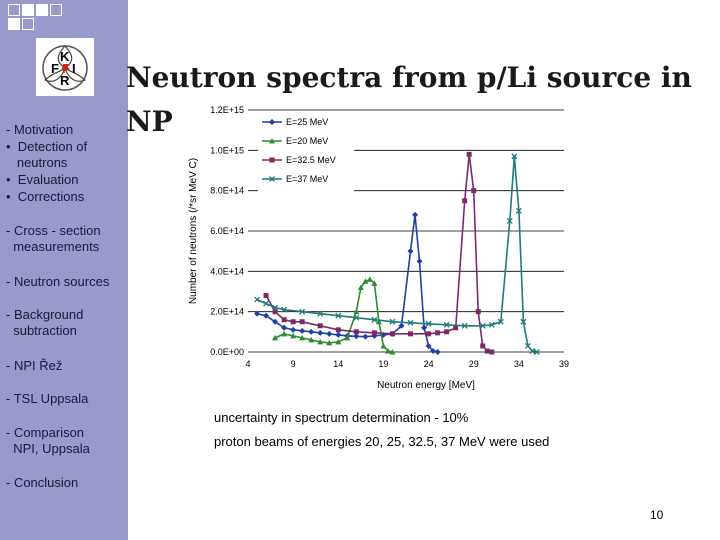  I want to click on y-tick-label: 1.0E+15, so click(227, 150).